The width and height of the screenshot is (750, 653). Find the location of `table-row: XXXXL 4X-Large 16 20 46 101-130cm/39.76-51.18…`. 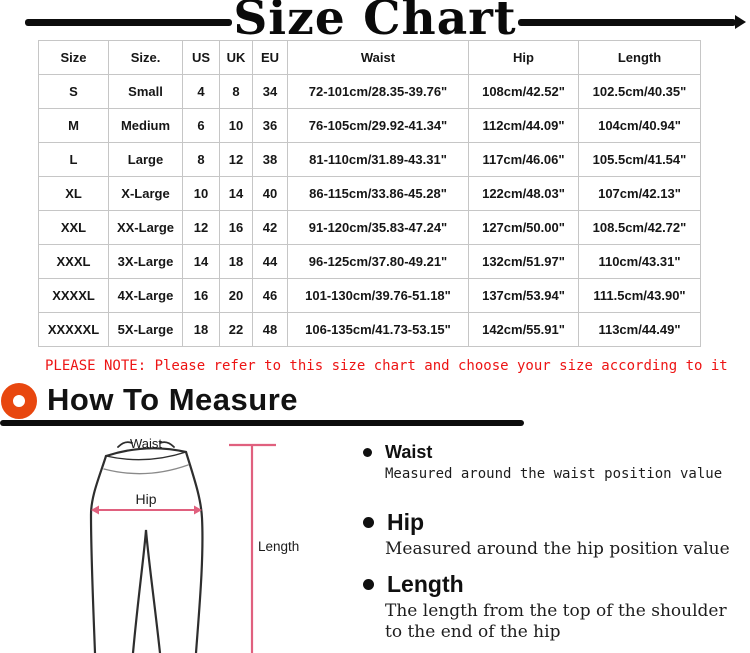

table-row: XXXXL 4X-Large 16 20 46 101-130cm/39.76-51.18… is located at coordinates (369, 295).